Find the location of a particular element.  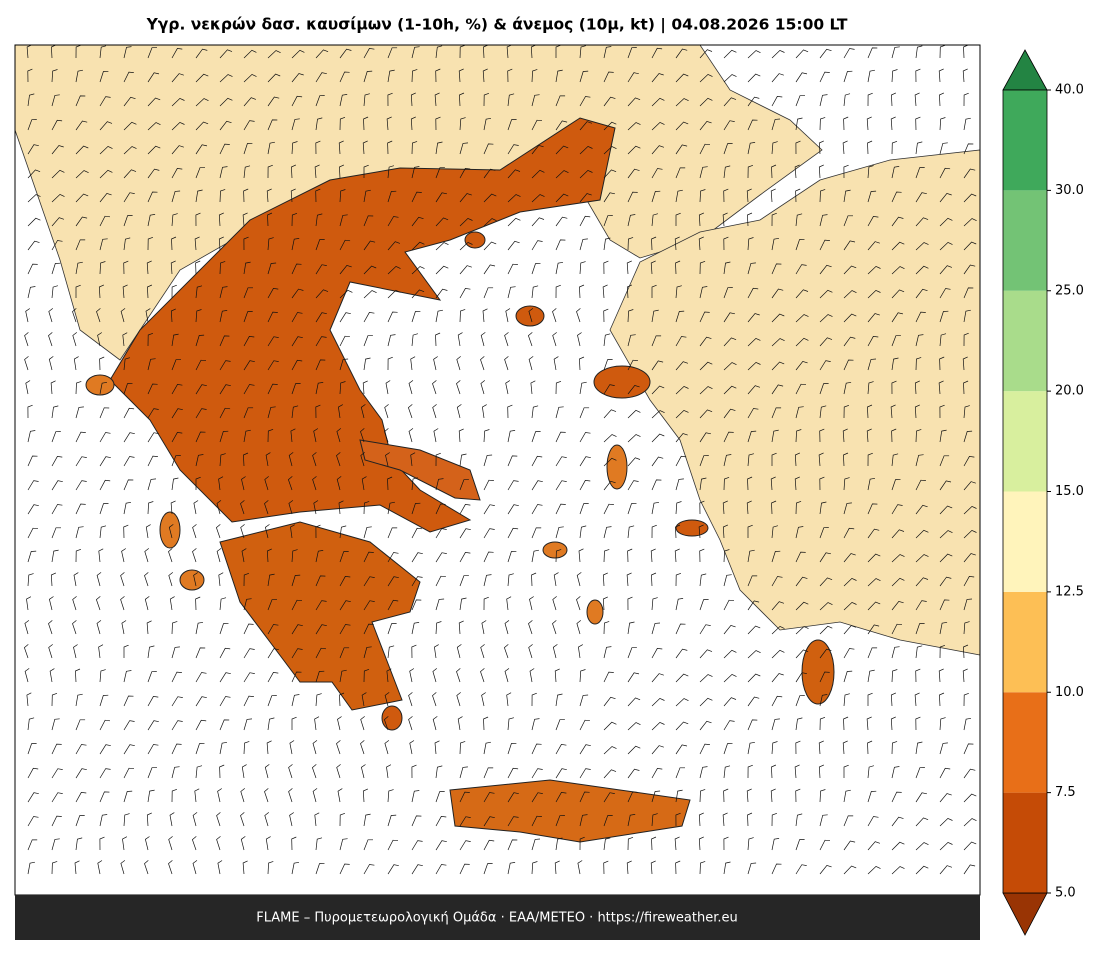

colorbar-tick-label: 12.5 is located at coordinates (1069, 591).